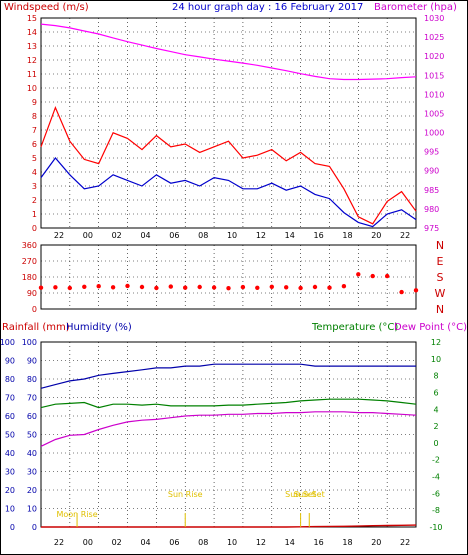  I want to click on rainfall-axis-label: Rainfall (mm), so click(36, 327).